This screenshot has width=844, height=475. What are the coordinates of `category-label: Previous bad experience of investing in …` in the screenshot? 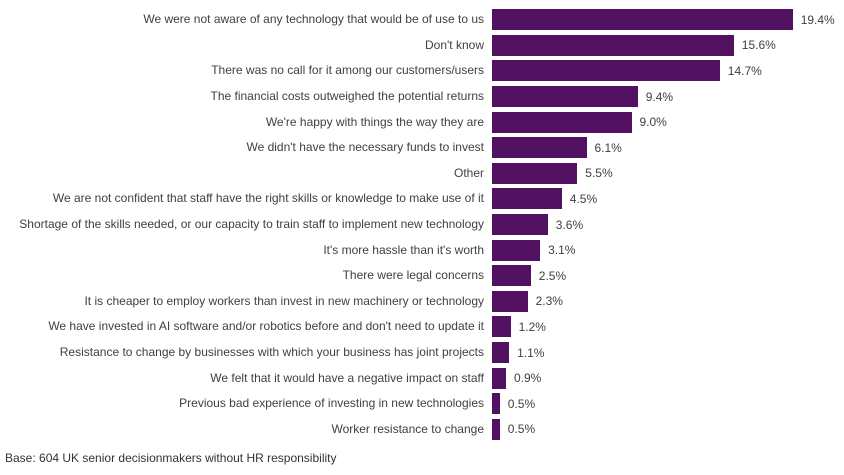 It's located at (331, 403).